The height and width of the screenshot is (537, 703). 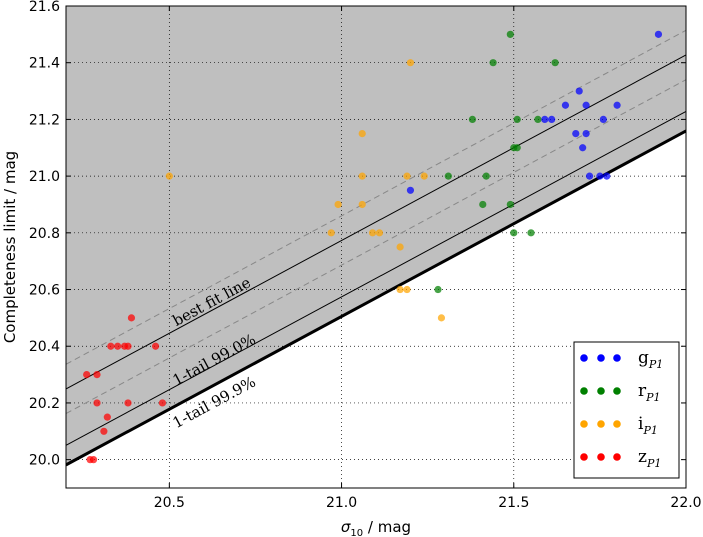 I want to click on y-tick-label: 21.2, so click(x=44, y=120).